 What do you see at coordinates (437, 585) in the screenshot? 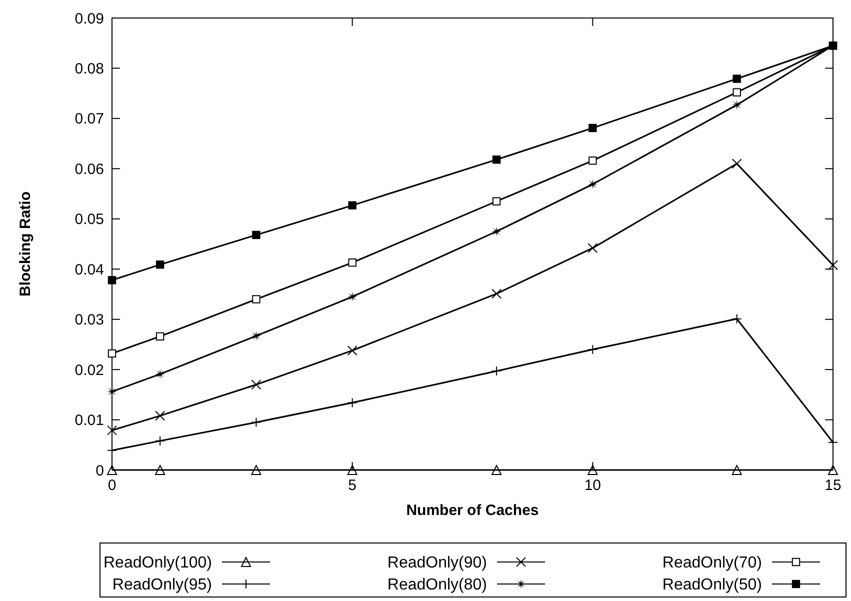
I see `legend-label: ReadOnly(80)` at bounding box center [437, 585].